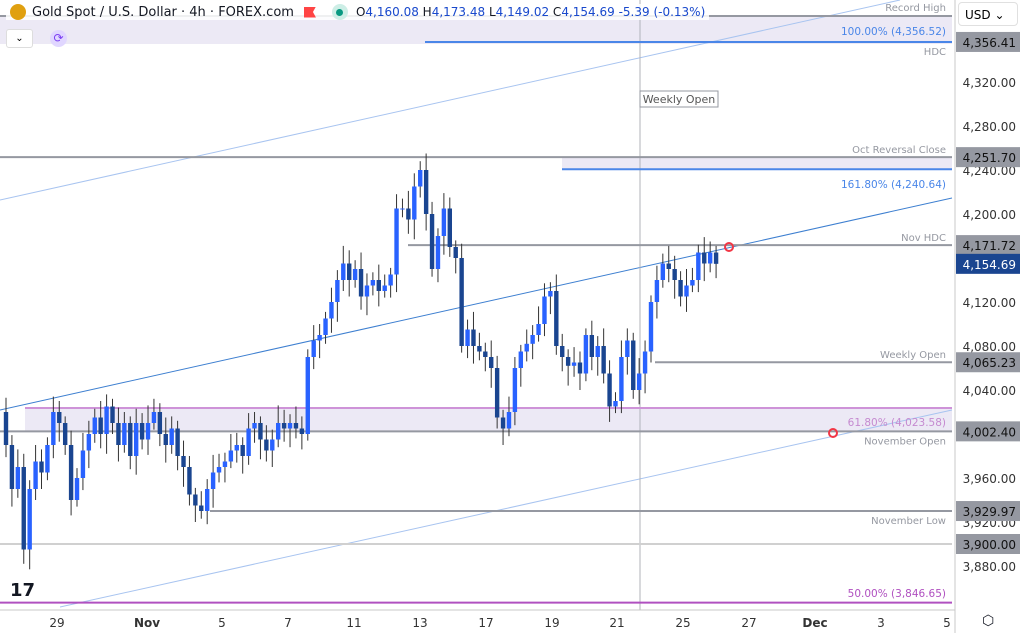 This screenshot has width=1020, height=633. I want to click on currency-select: USD ⌄, so click(988, 14).